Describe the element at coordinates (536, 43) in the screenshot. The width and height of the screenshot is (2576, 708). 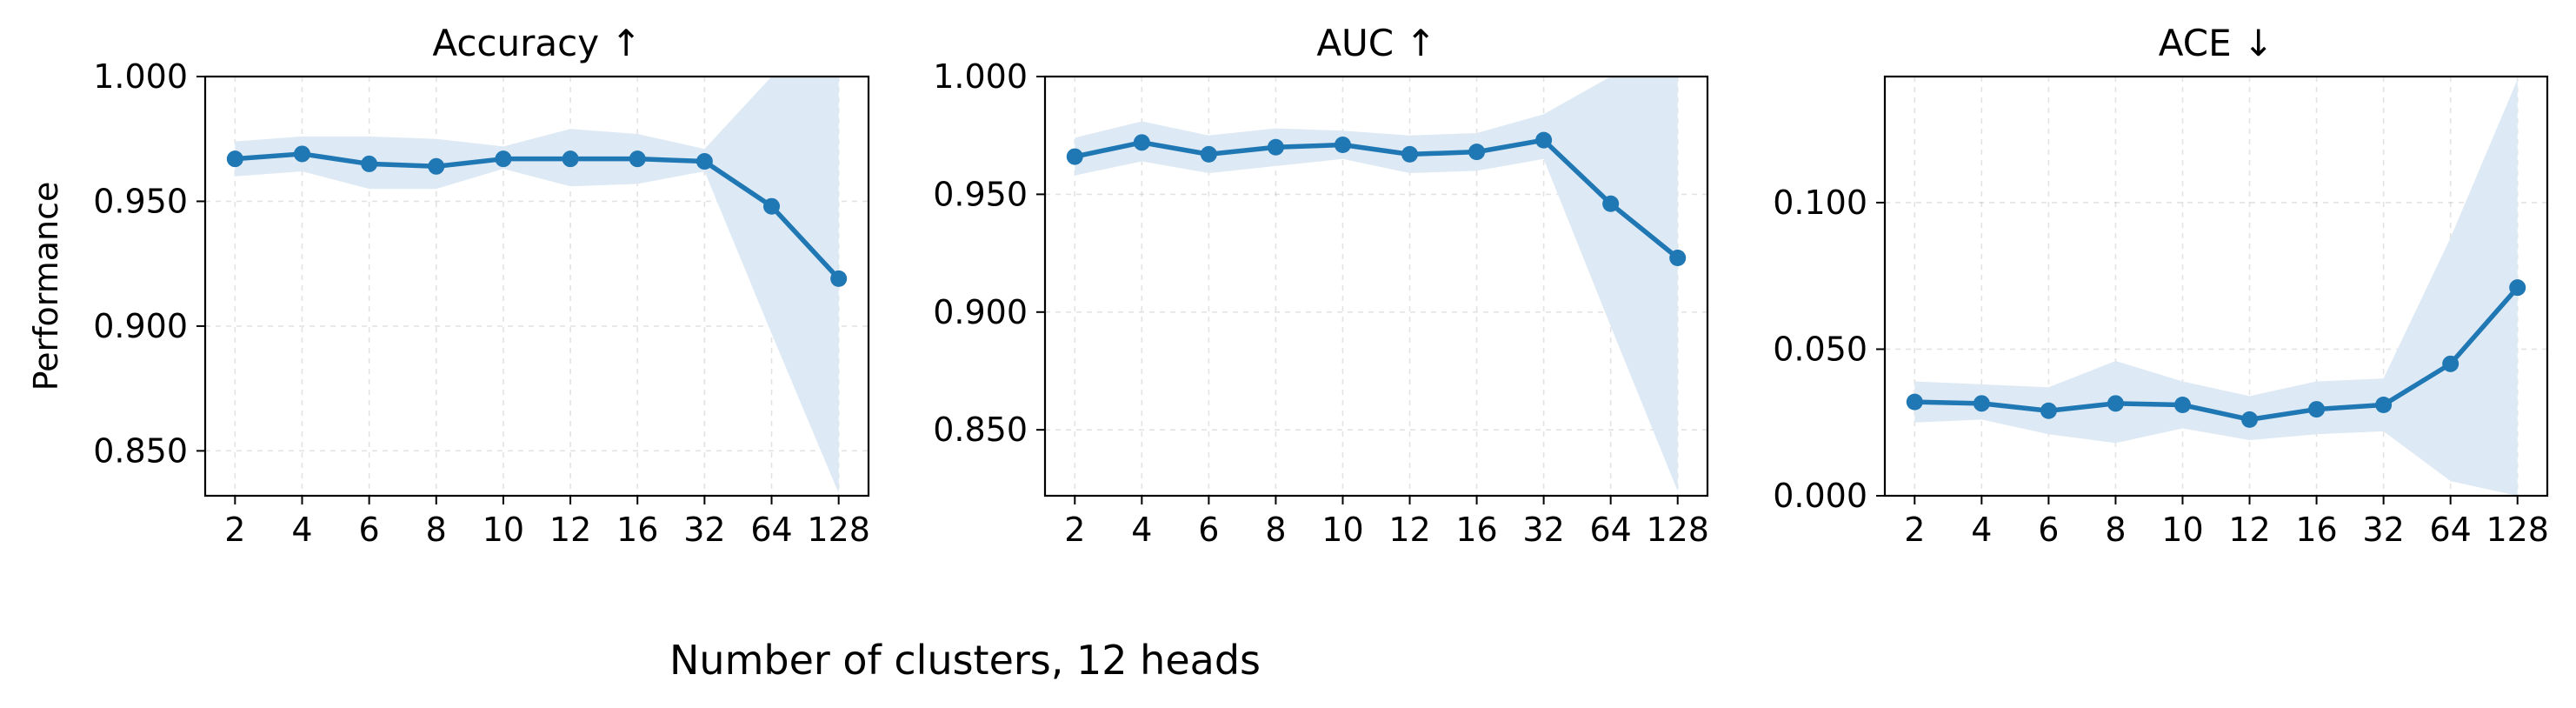
I see `accuracy-panel-title: Accuracy ↑` at that location.